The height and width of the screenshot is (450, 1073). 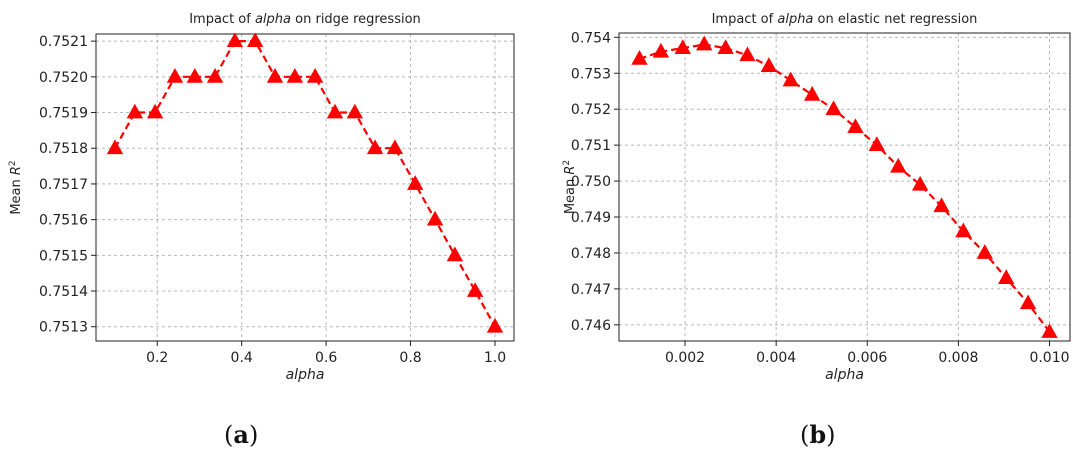 I want to click on x-tick-label: 0.2, so click(x=157, y=358).